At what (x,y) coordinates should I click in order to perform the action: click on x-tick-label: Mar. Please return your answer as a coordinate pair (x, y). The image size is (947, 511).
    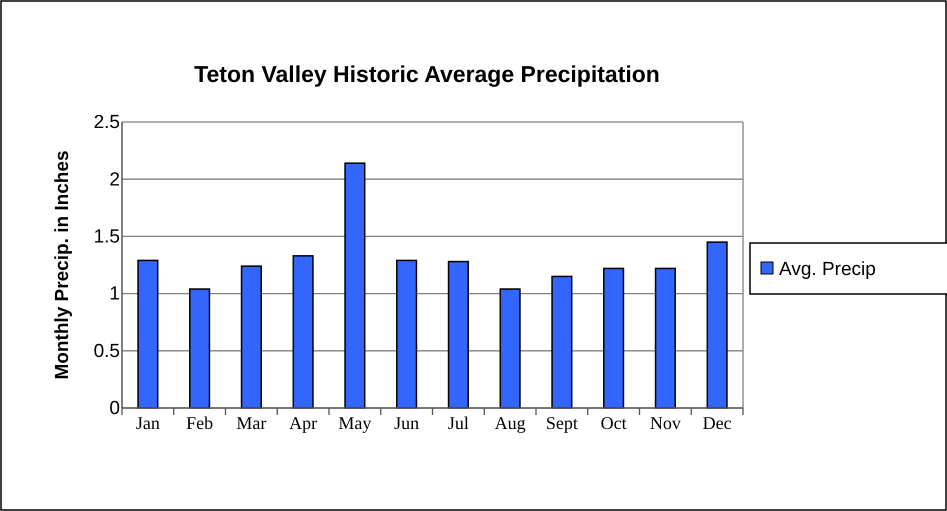
    Looking at the image, I should click on (251, 422).